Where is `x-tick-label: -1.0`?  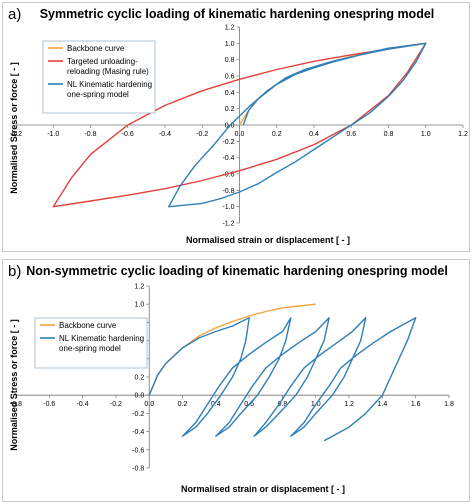
x-tick-label: -1.0 is located at coordinates (53, 134).